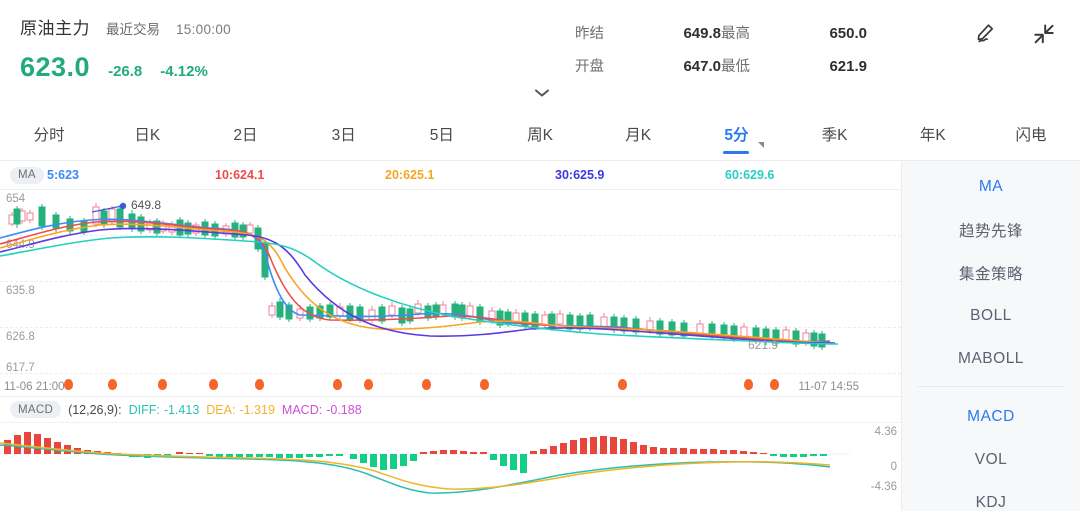 The image size is (1080, 511). I want to click on draw-tool-icon, so click(984, 34).